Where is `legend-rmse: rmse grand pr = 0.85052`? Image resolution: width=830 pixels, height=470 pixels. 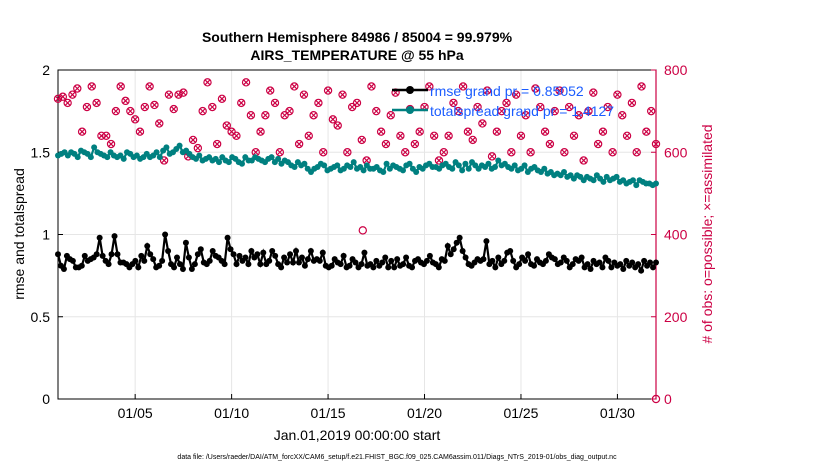
legend-rmse: rmse grand pr = 0.85052 is located at coordinates (507, 91).